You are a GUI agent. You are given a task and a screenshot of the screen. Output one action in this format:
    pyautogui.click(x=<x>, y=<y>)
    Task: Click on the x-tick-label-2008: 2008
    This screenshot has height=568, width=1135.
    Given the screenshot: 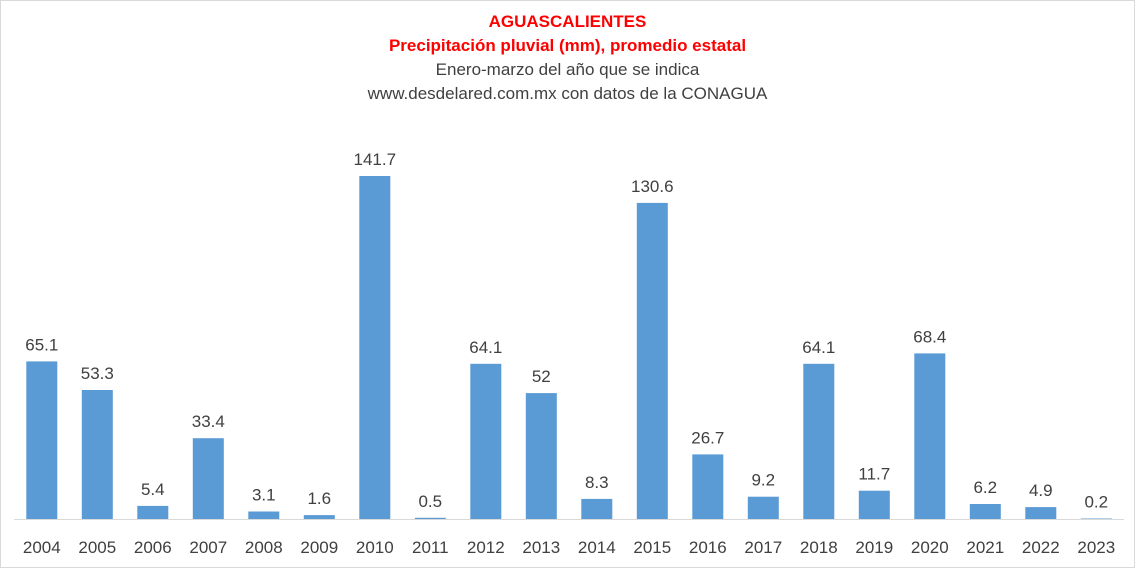 What is the action you would take?
    pyautogui.click(x=264, y=547)
    